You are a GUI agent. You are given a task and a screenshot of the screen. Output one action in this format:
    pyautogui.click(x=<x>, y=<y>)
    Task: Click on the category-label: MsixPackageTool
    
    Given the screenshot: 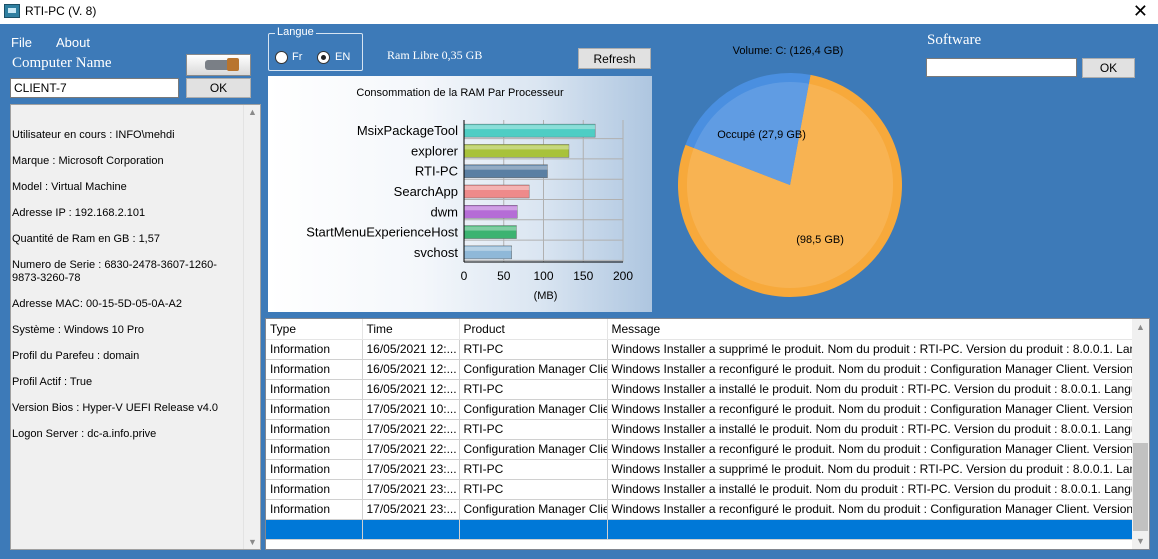 What is the action you would take?
    pyautogui.click(x=407, y=130)
    